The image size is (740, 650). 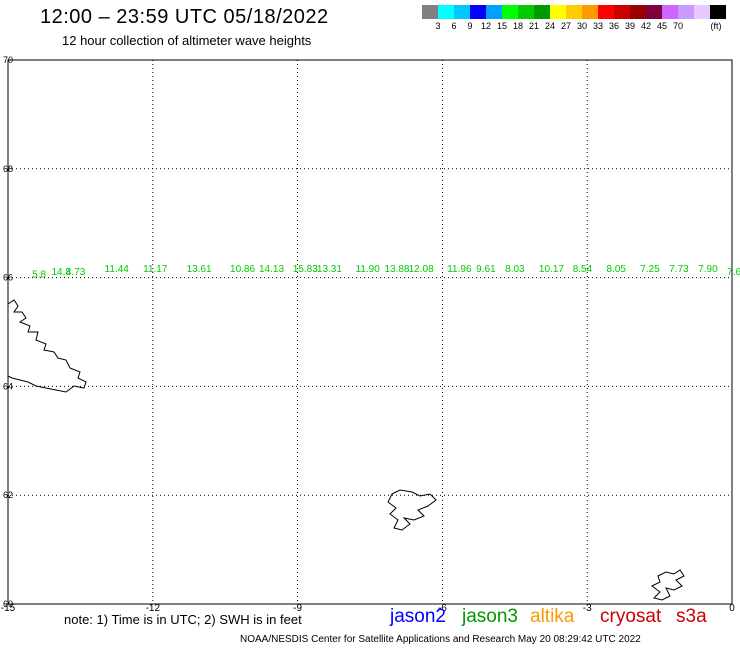 What do you see at coordinates (662, 26) in the screenshot?
I see `colorbar-label: 45` at bounding box center [662, 26].